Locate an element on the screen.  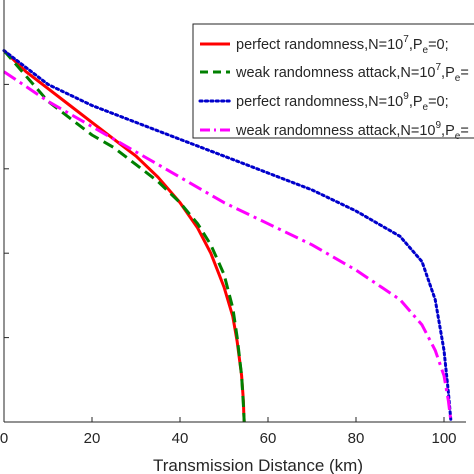
x-axis-title: Transmission Distance (km) is located at coordinates (258, 465).